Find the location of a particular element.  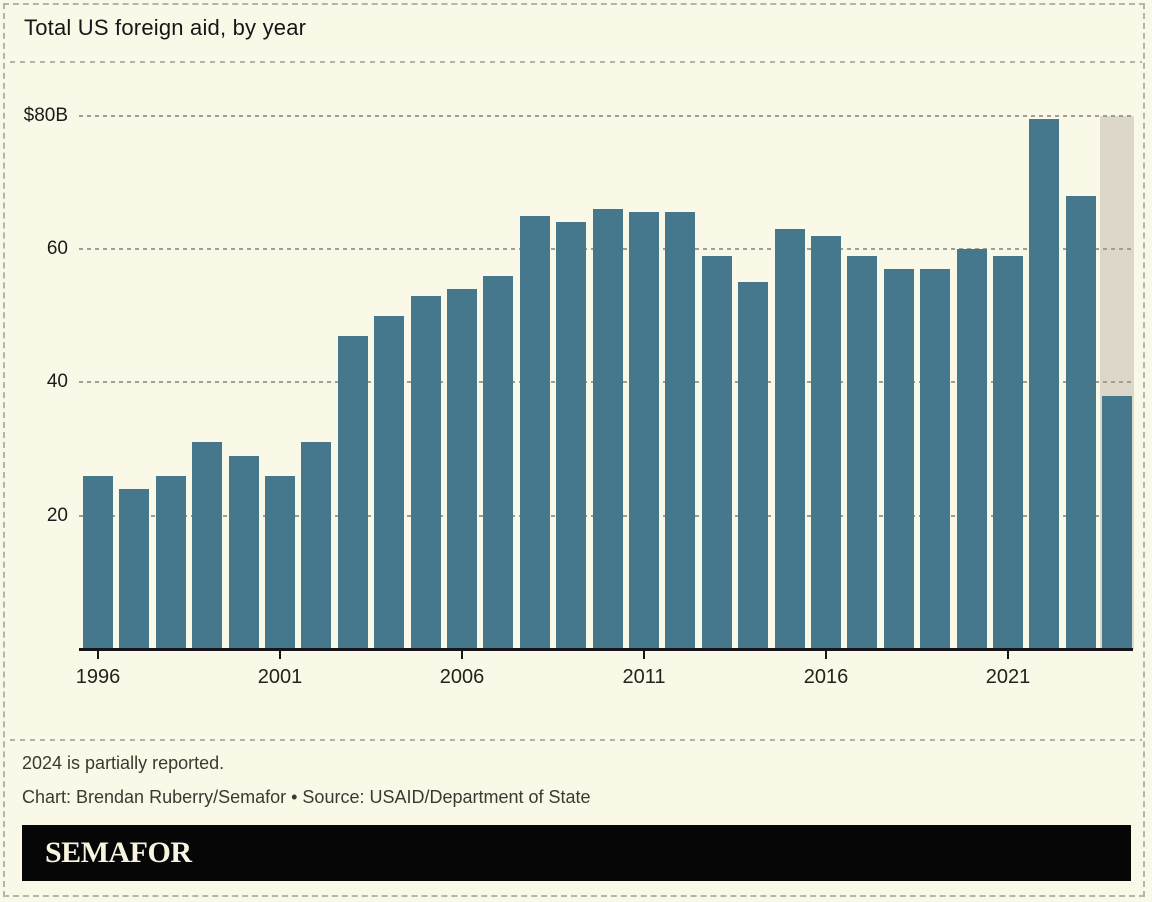

x-tick-label: 2016 is located at coordinates (826, 677).